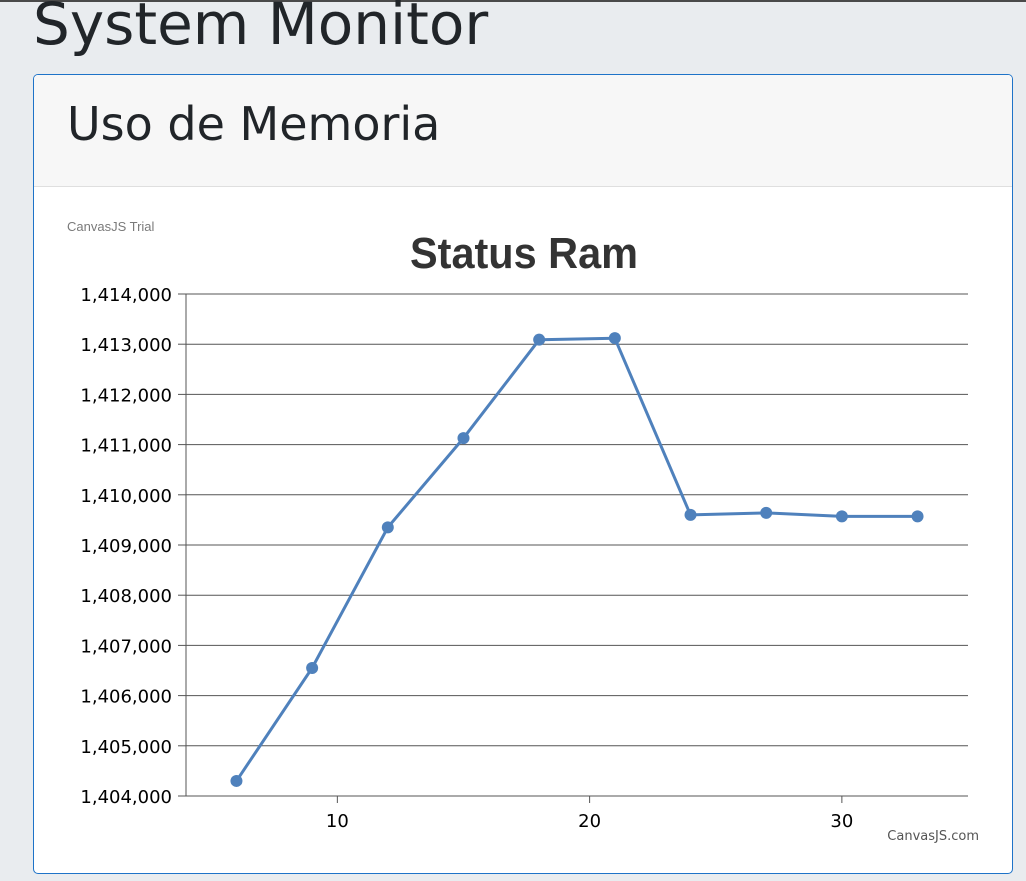 This screenshot has width=1026, height=881. What do you see at coordinates (126, 747) in the screenshot?
I see `y-tick-label: 1,405,000` at bounding box center [126, 747].